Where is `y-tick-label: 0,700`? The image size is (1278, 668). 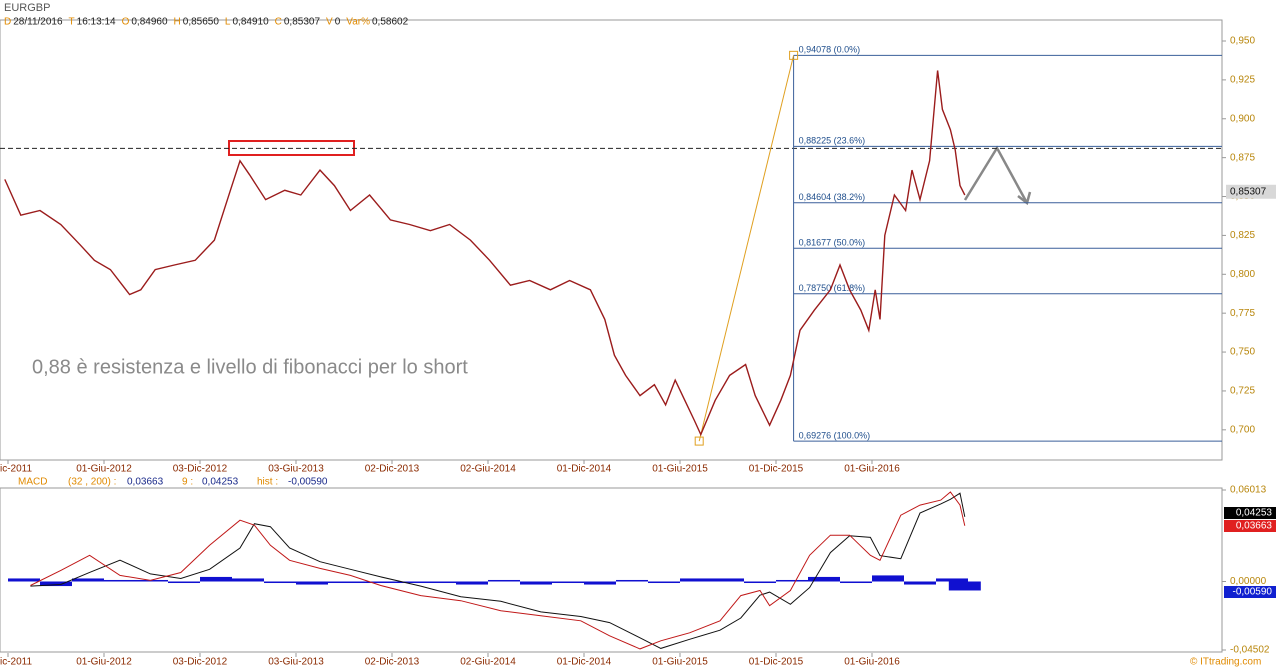
y-tick-label: 0,700 is located at coordinates (1242, 429).